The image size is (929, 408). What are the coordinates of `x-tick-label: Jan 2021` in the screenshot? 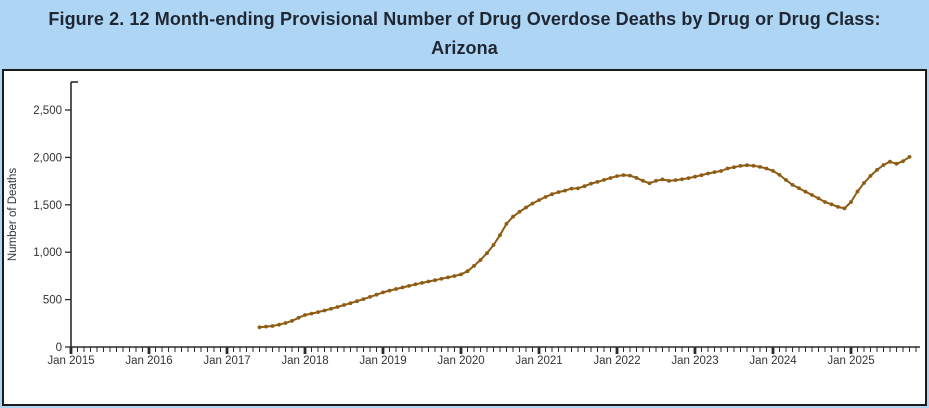 It's located at (538, 361).